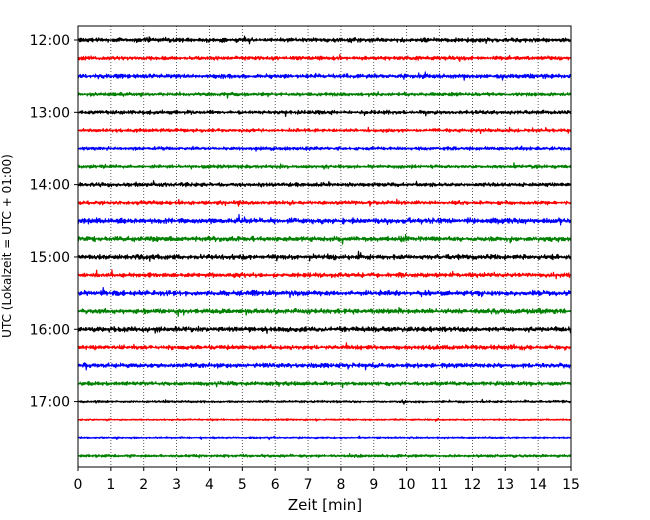 The width and height of the screenshot is (650, 520). I want to click on x-tick-label: 3, so click(176, 485).